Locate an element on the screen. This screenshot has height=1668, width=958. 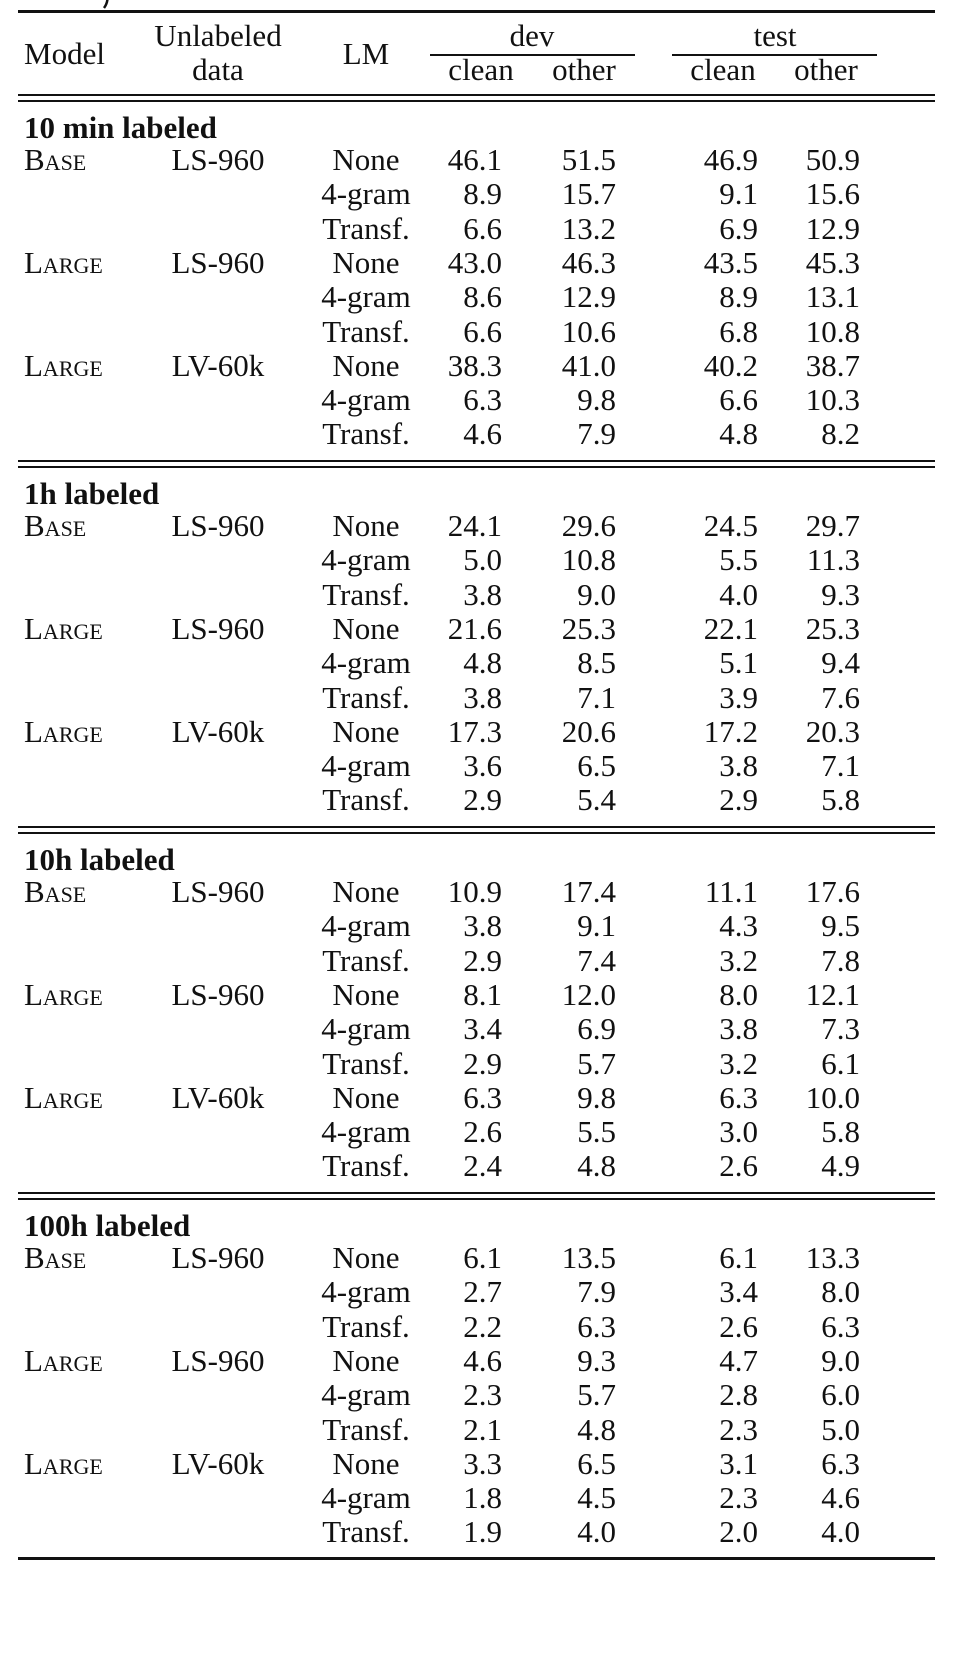
cell-test-clean: 8.0 is located at coordinates (738, 994).